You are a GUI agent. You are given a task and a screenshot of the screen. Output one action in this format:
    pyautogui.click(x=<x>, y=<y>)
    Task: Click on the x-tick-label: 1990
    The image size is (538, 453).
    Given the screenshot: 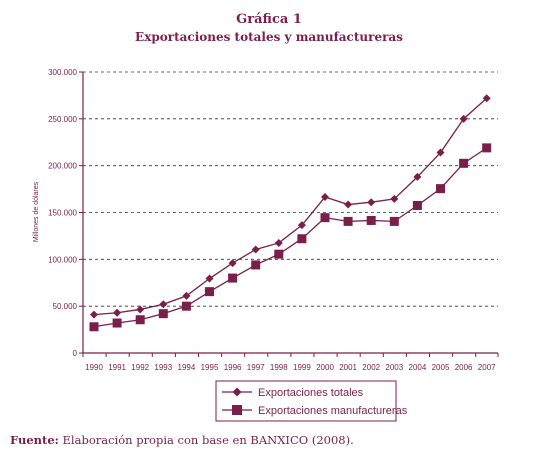 What is the action you would take?
    pyautogui.click(x=94, y=367)
    